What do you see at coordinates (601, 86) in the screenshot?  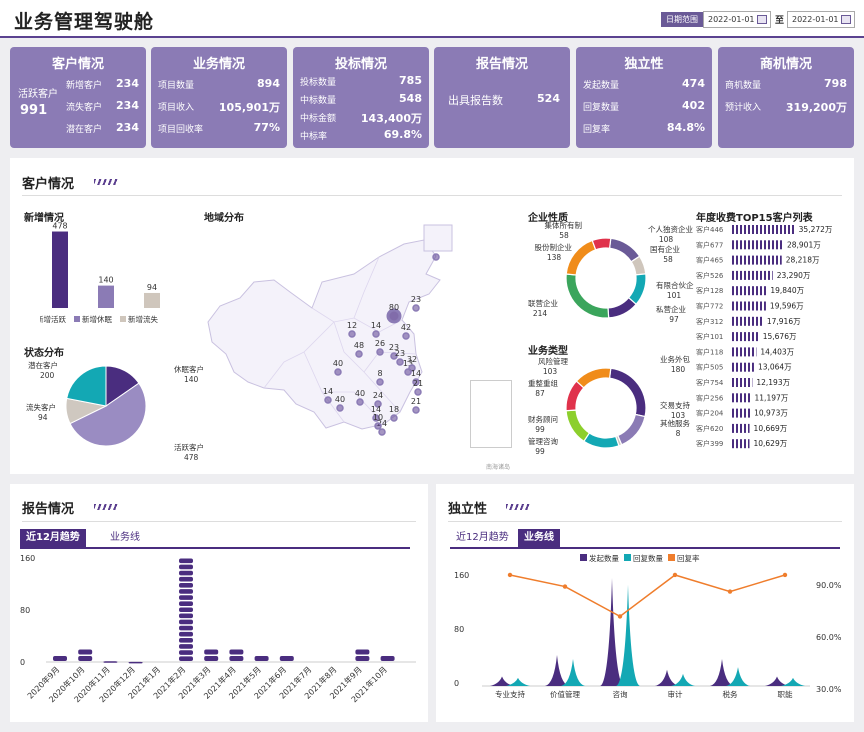 I see `card-row-label: 发起数量` at bounding box center [601, 86].